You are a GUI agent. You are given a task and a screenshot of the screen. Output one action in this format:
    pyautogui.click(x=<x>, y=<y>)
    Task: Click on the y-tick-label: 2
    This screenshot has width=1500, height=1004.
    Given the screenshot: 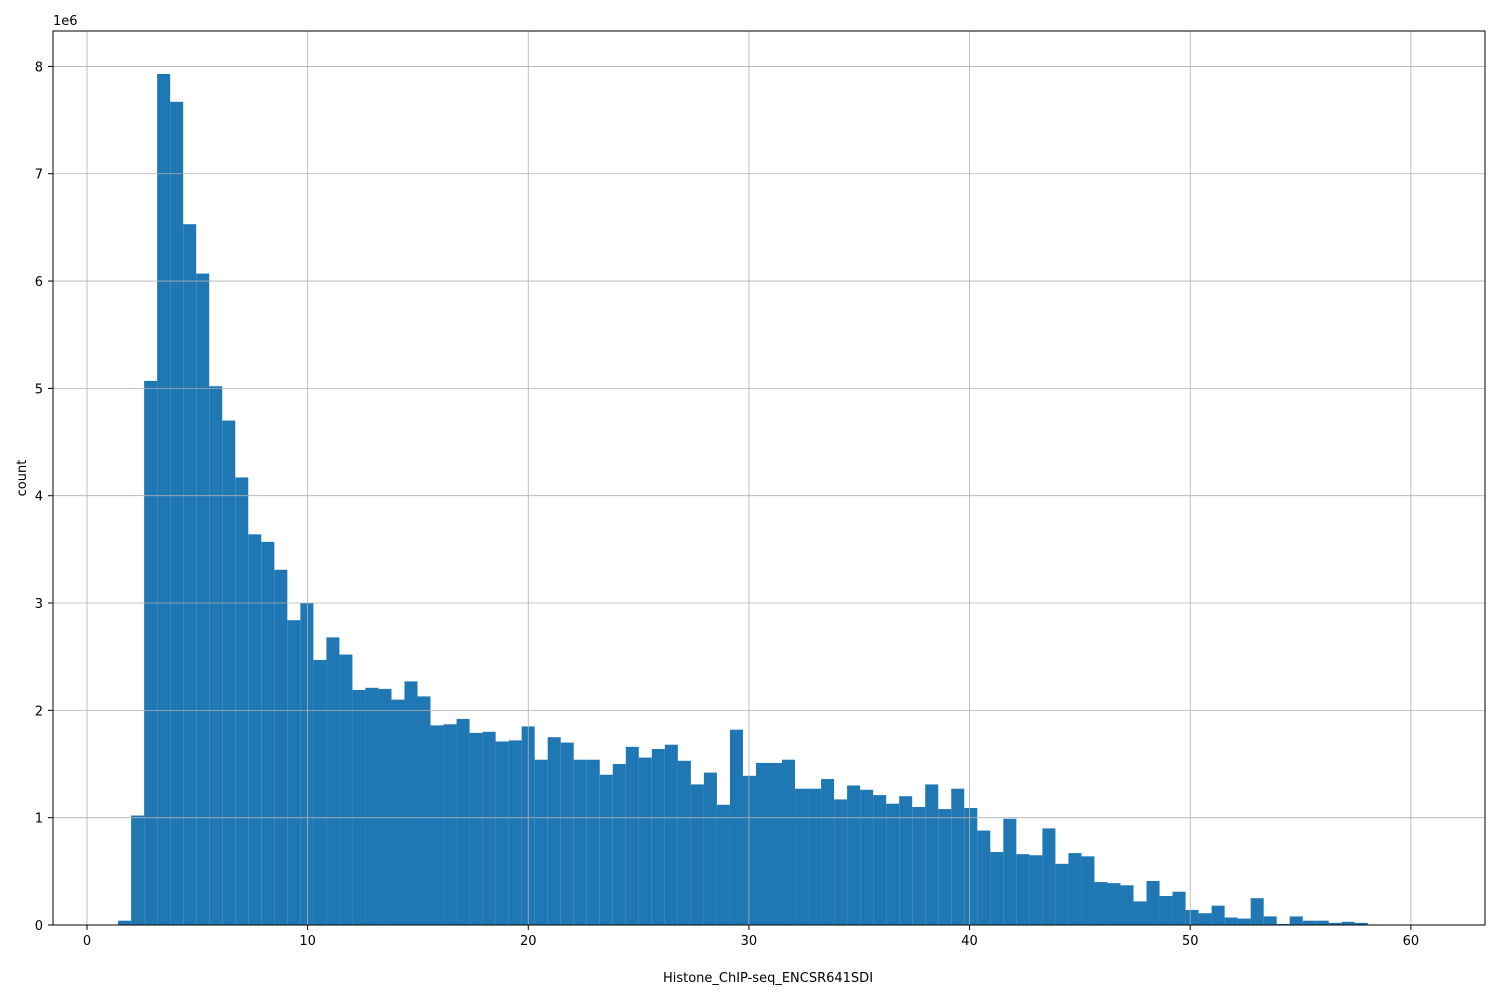 What is the action you would take?
    pyautogui.click(x=39, y=711)
    